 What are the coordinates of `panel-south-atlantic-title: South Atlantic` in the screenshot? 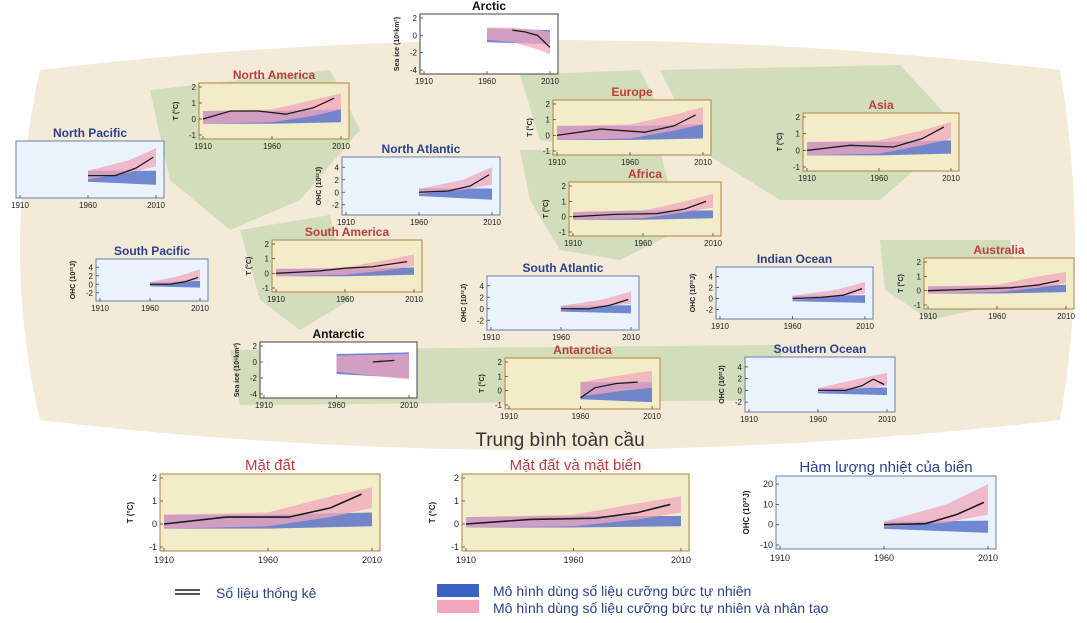 It's located at (563, 268).